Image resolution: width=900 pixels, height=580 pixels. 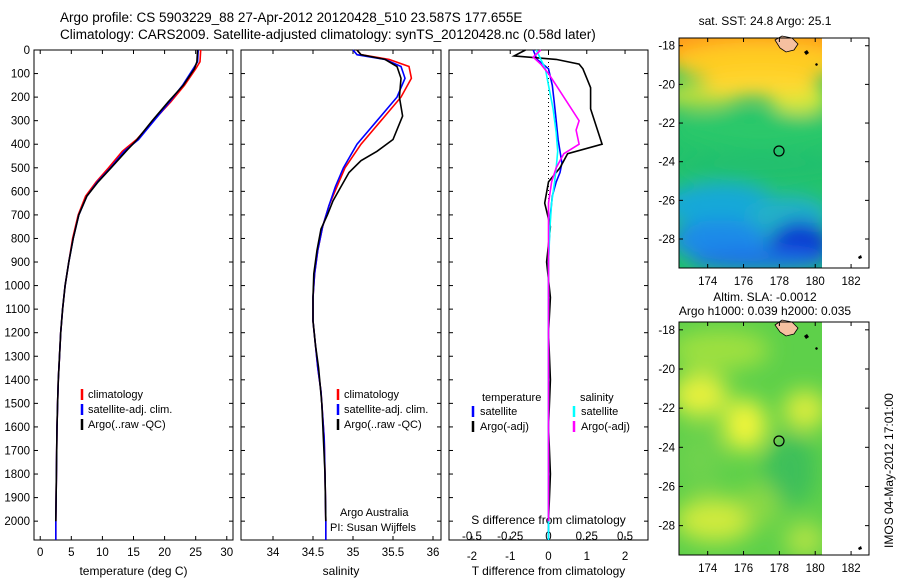 I want to click on sla-axes: 174 176 178 180 182 -18 -20 -22 -24 -26 -28, so click(x=763, y=448).